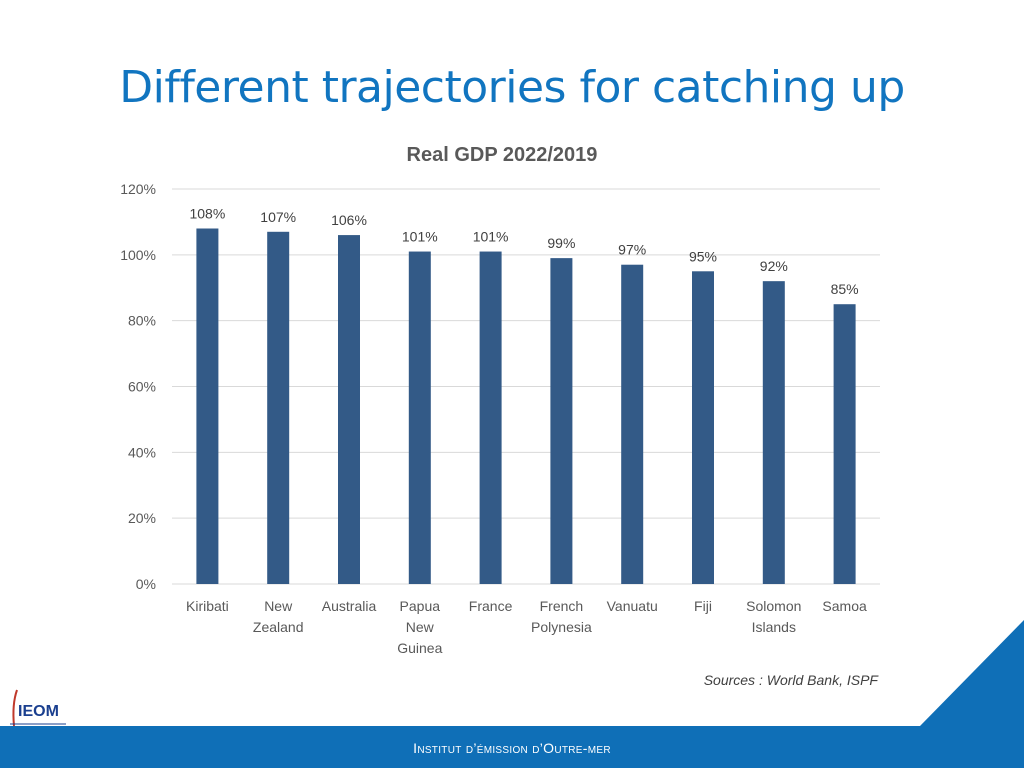 Image resolution: width=1024 pixels, height=768 pixels. What do you see at coordinates (38, 711) in the screenshot?
I see `logo-text: IEOM` at bounding box center [38, 711].